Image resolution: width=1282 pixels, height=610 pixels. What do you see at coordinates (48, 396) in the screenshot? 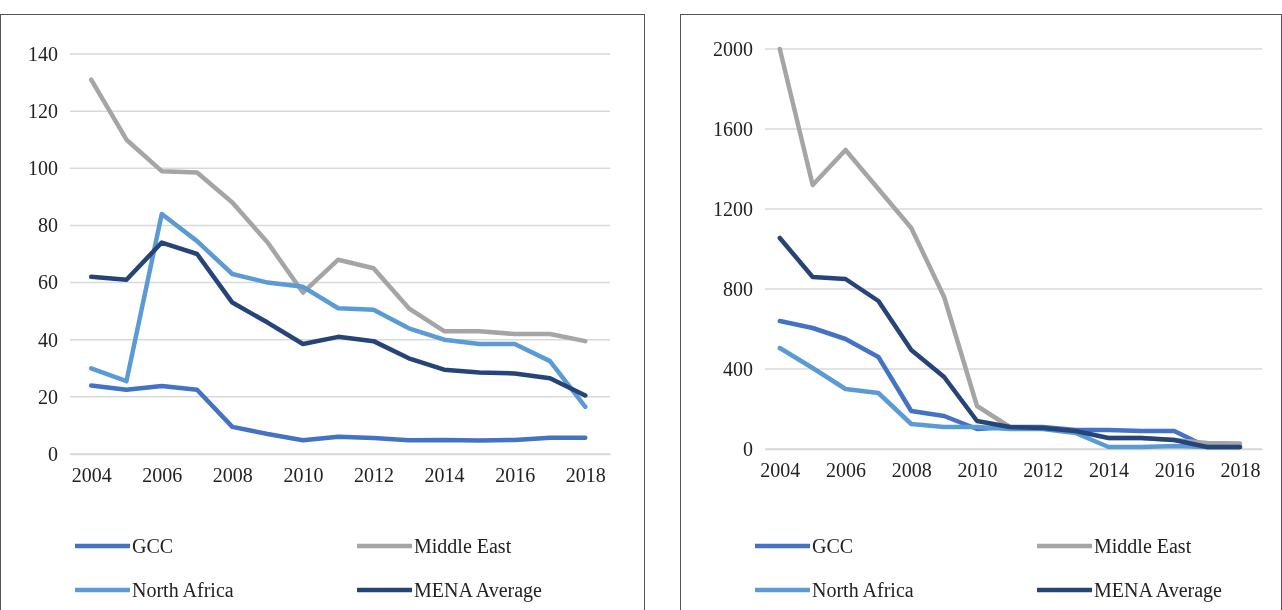
I see `y-tick-label: 20` at bounding box center [48, 396].